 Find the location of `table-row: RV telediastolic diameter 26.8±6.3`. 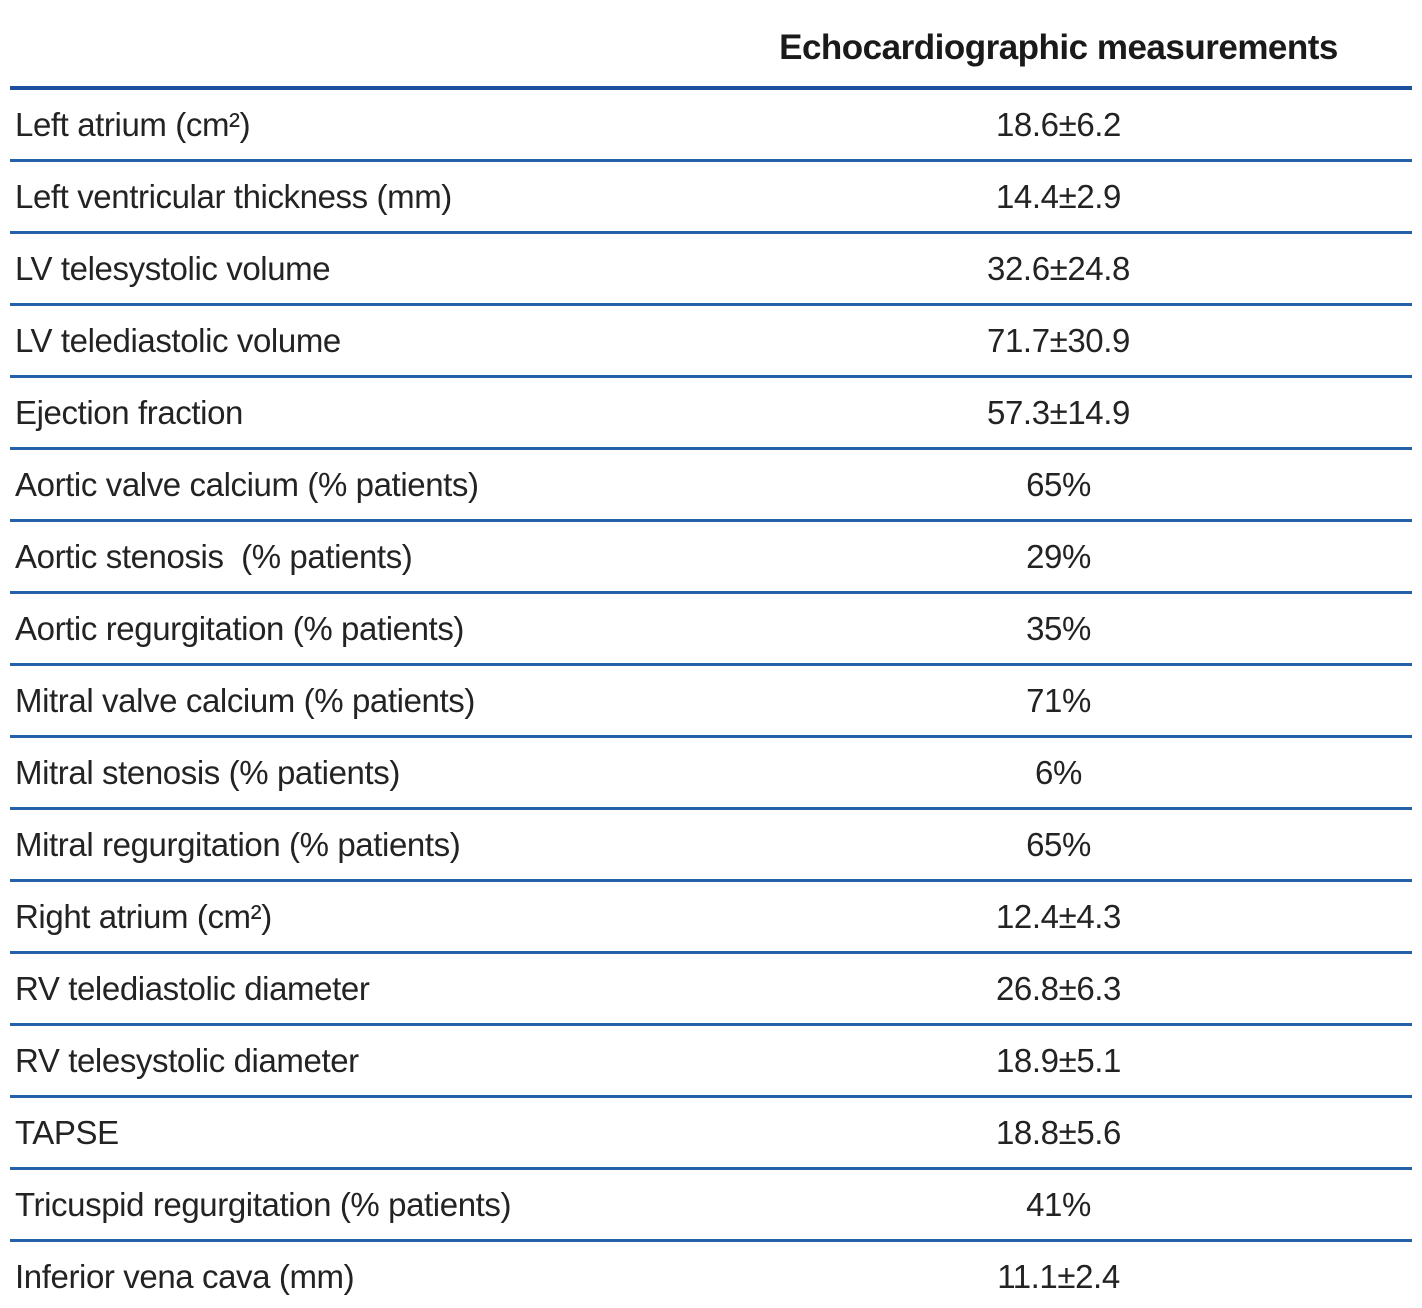

table-row: RV telediastolic diameter 26.8±6.3 is located at coordinates (711, 989).